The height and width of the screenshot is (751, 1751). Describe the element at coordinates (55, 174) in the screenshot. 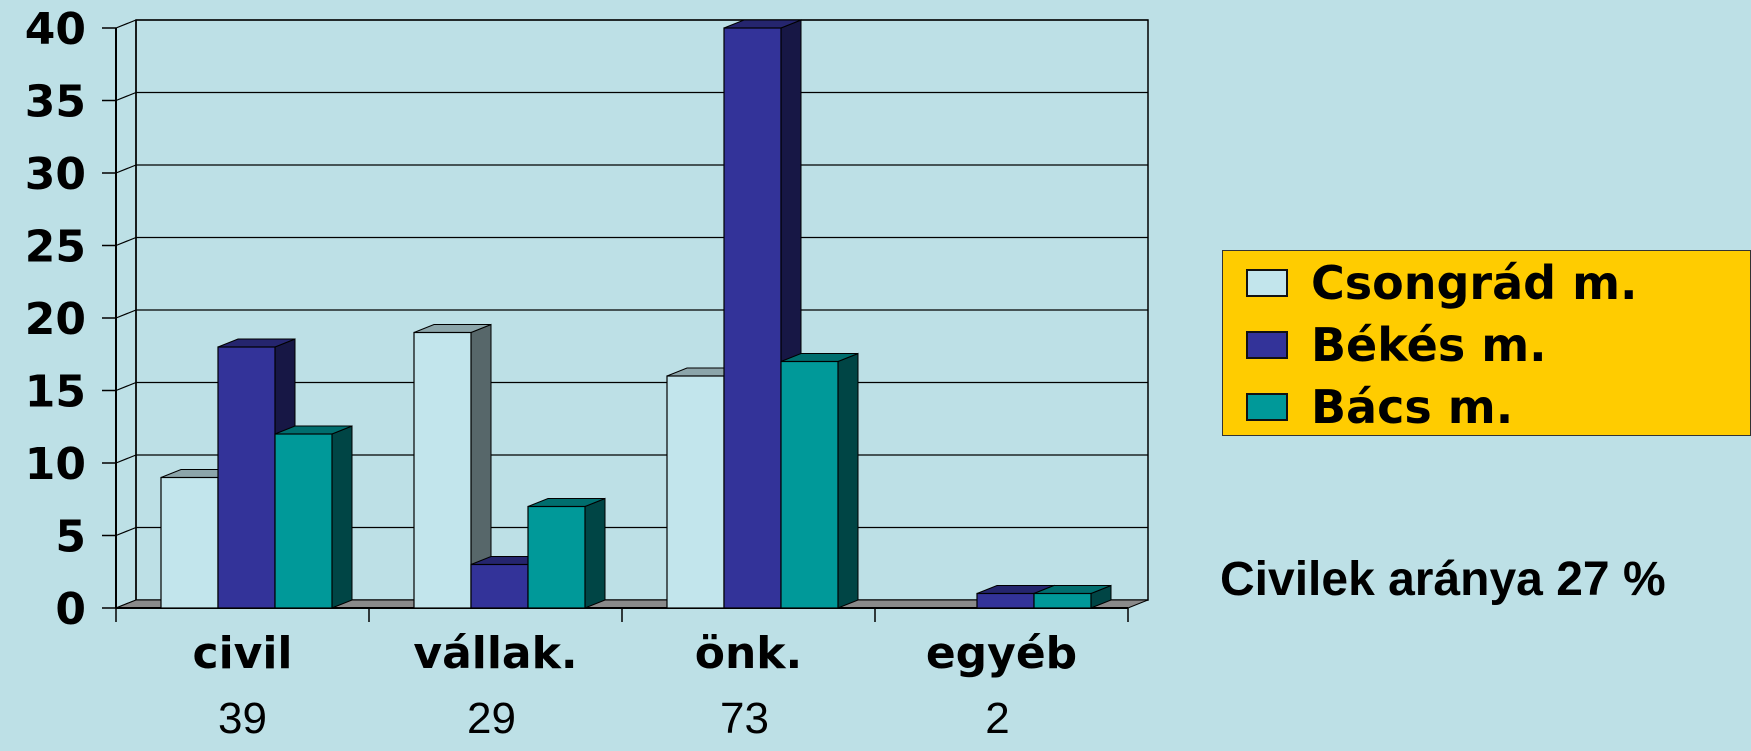

I see `y-tick-label: 30` at that location.